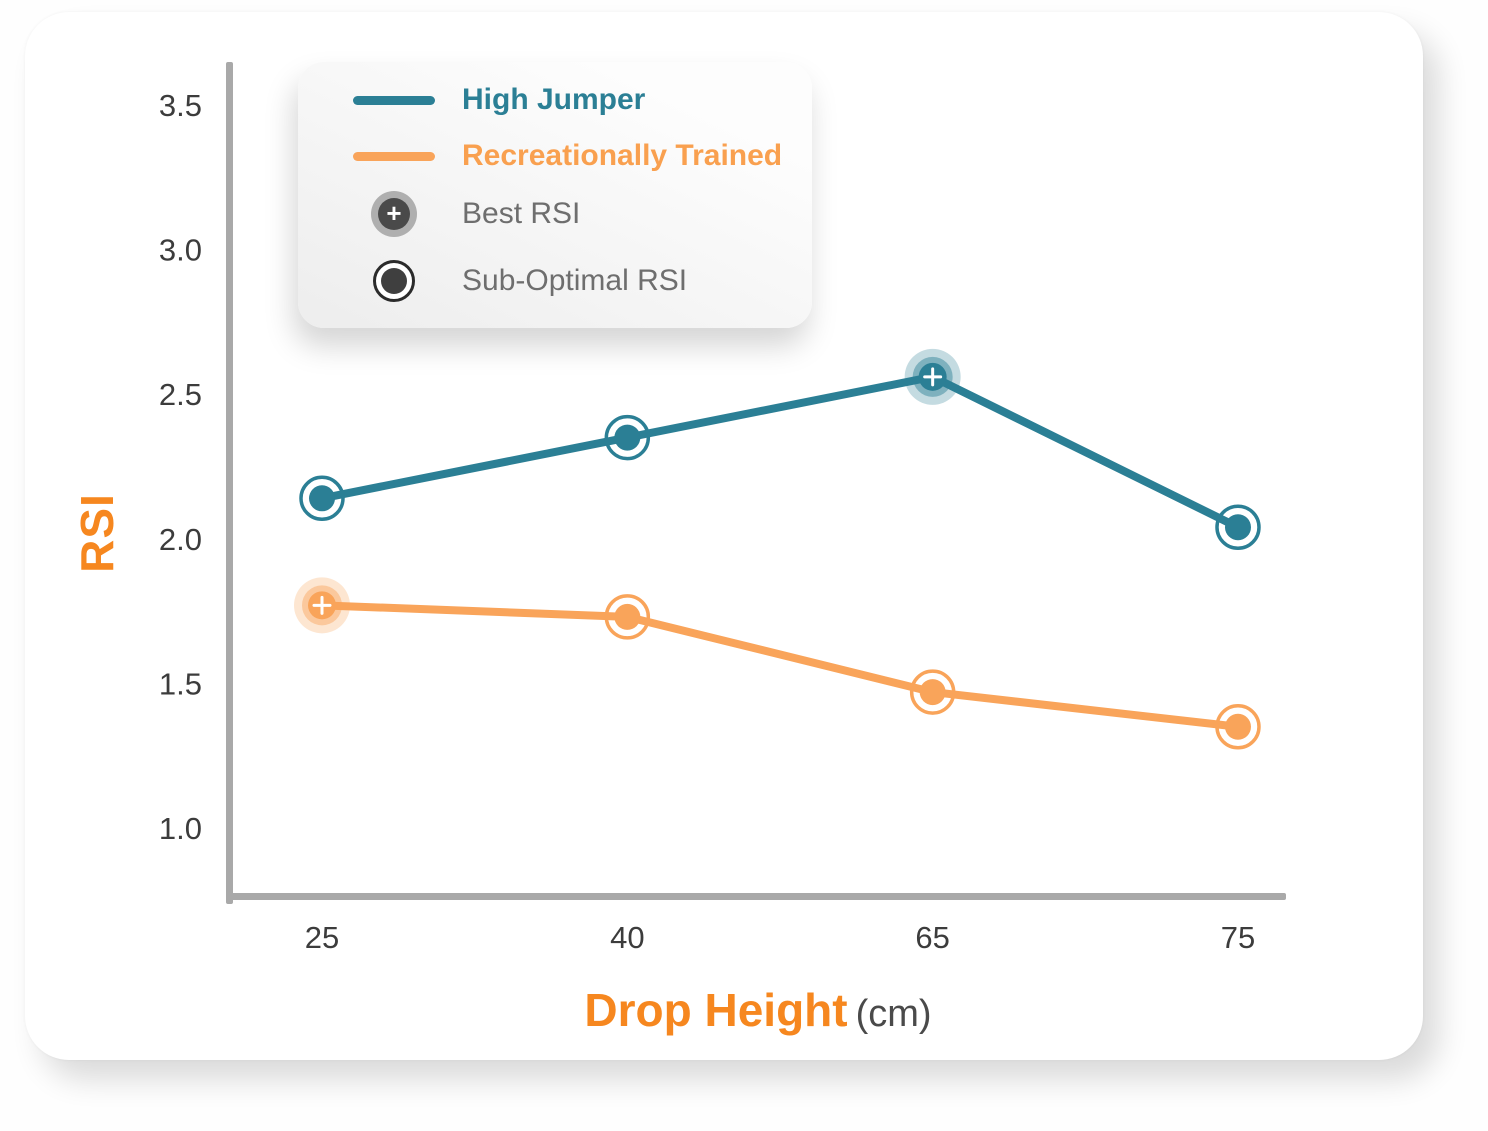 This screenshot has width=1488, height=1131. Describe the element at coordinates (932, 937) in the screenshot. I see `x-tick-label: 65` at that location.